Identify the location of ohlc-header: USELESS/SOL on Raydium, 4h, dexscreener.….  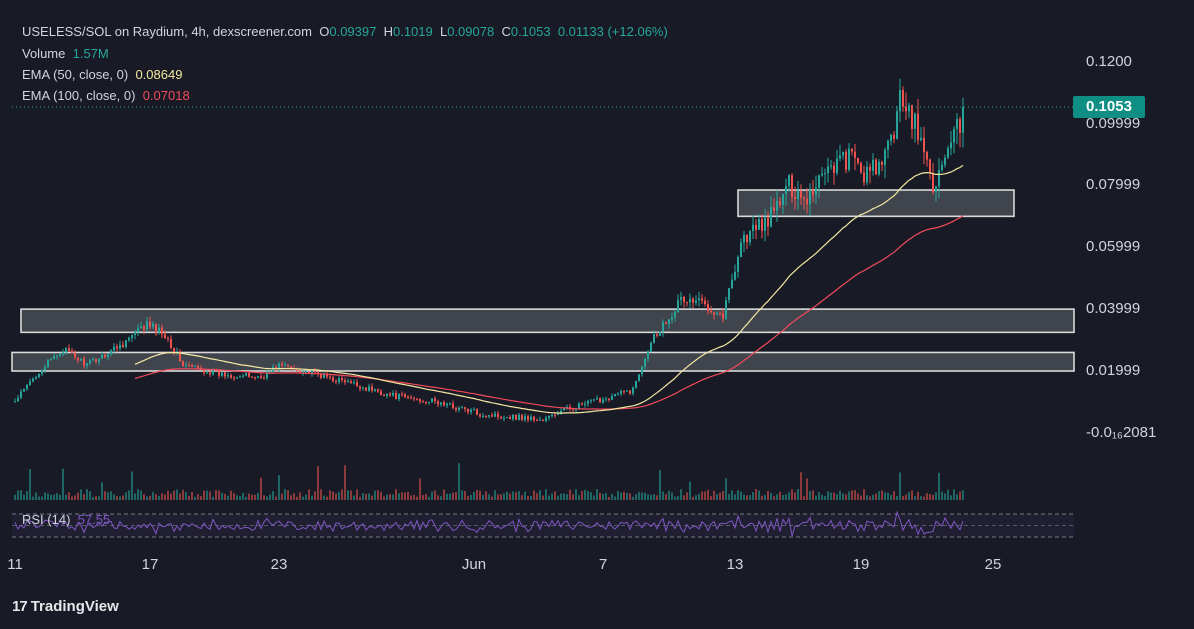
(345, 31).